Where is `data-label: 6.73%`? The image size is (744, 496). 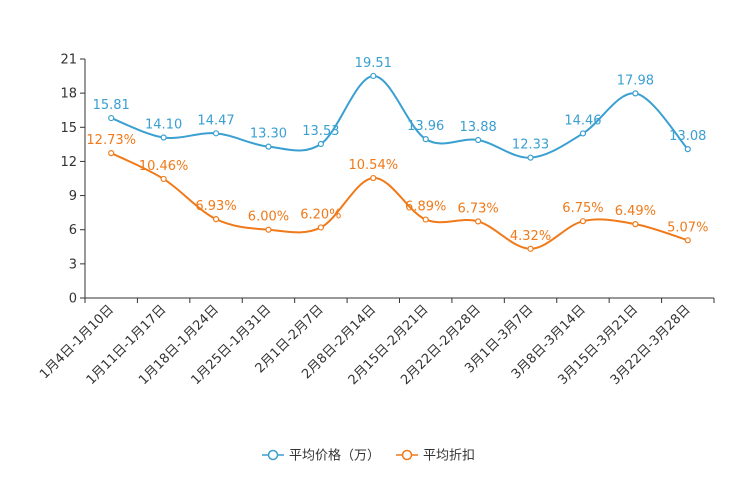
data-label: 6.73% is located at coordinates (477, 208).